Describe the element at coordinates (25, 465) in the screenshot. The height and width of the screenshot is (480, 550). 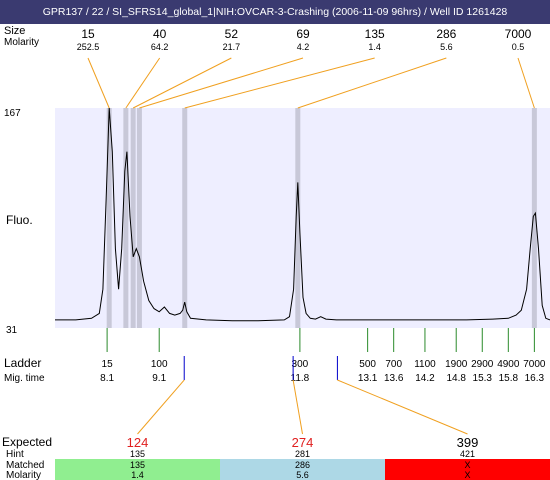
I see `matched-row-label: Matched` at that location.